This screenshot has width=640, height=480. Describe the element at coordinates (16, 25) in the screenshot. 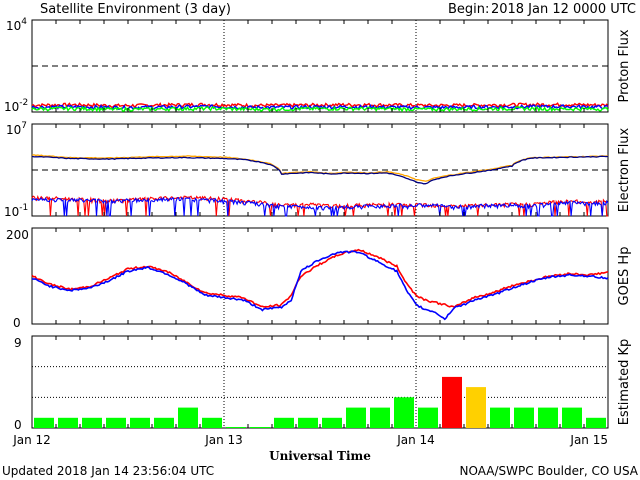

I see `proton-ytick-top: 104` at that location.